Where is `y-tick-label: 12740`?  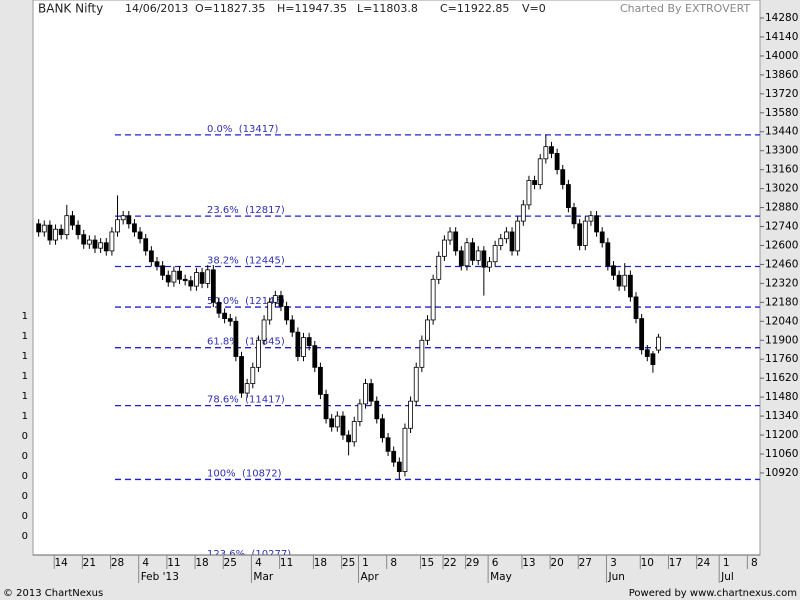 y-tick-label: 12740 is located at coordinates (781, 227).